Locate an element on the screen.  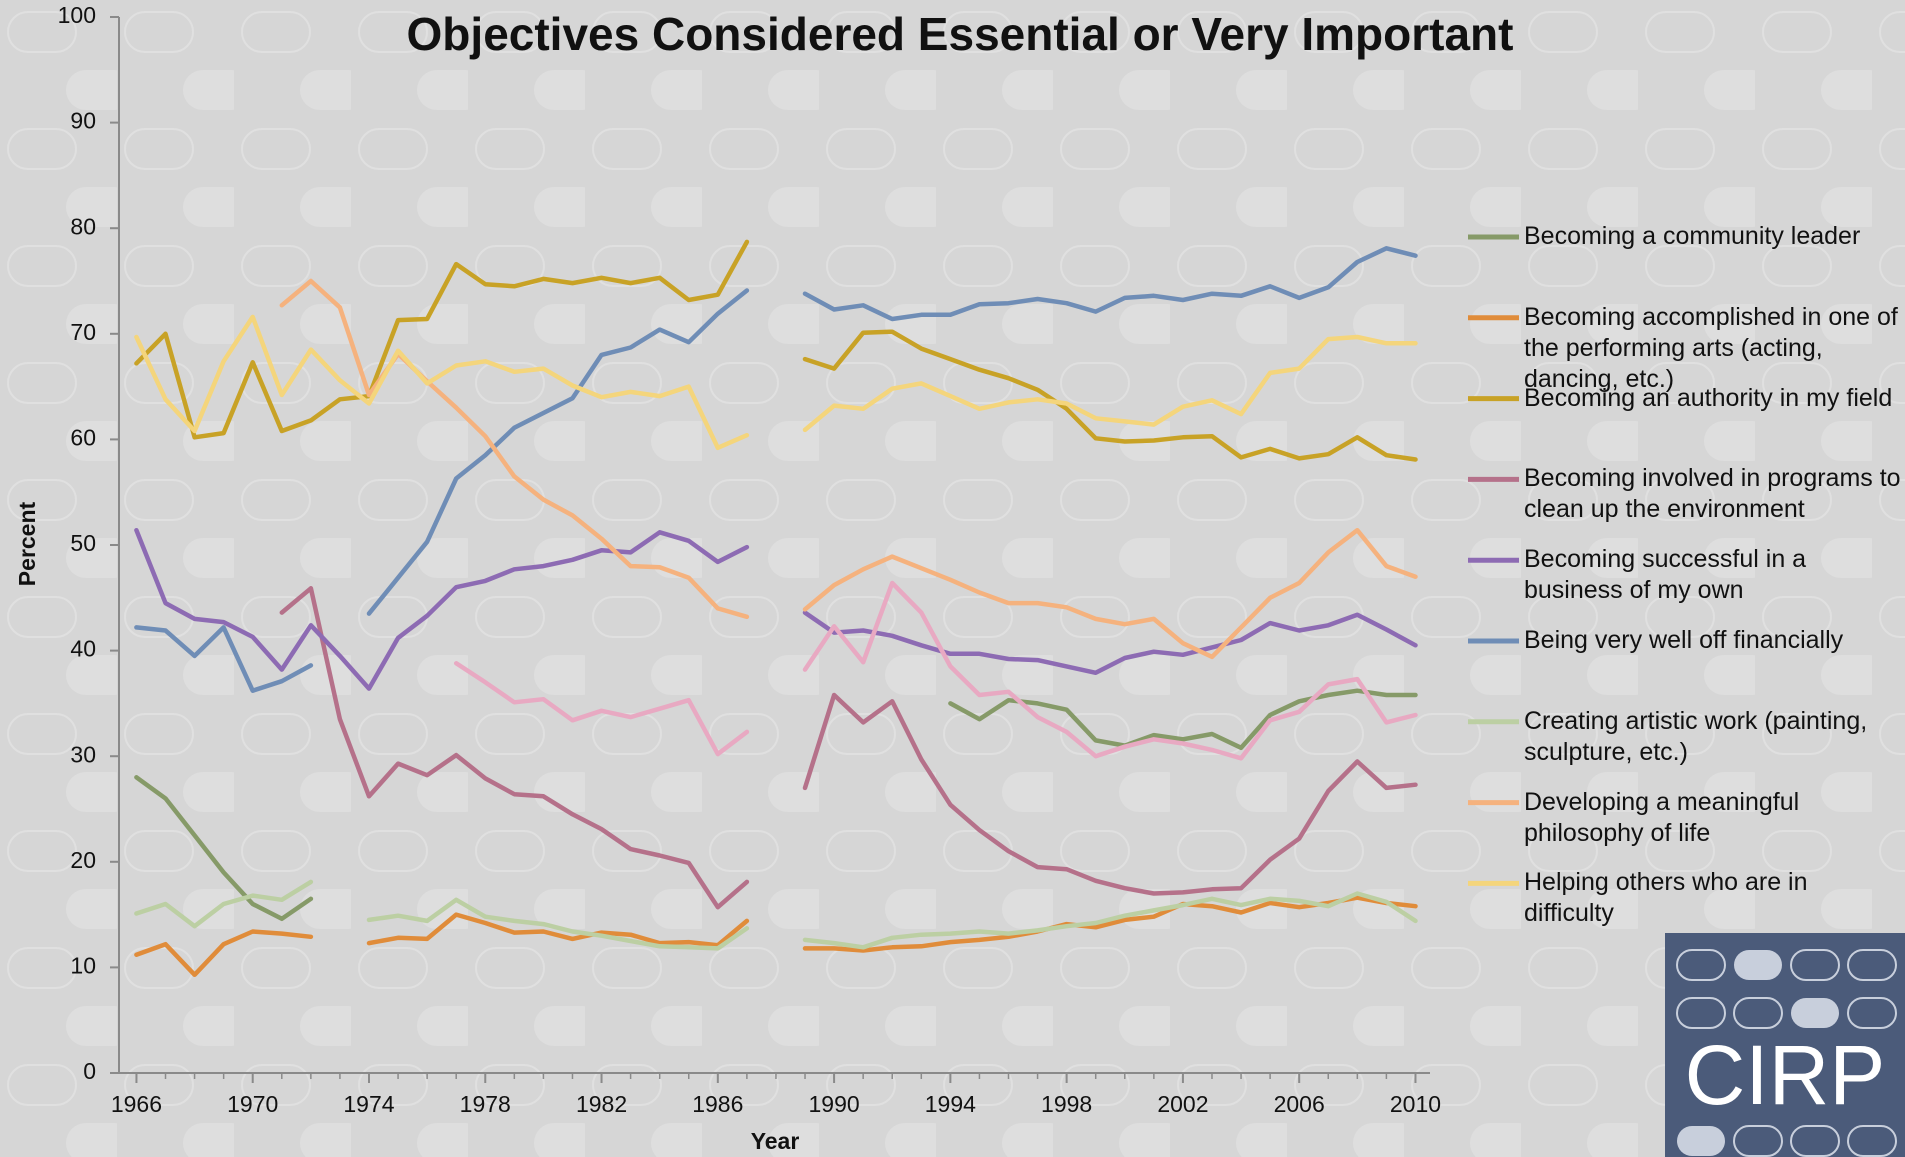
legend-label: Being very well off financially is located at coordinates (1684, 640).